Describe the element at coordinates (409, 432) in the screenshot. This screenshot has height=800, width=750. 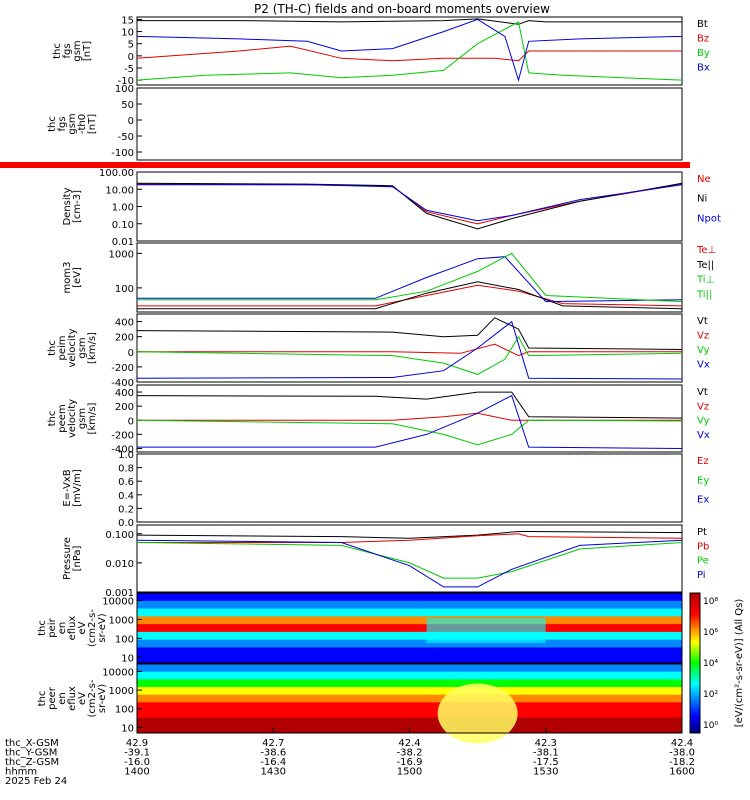
I see `ve-series-Vy` at that location.